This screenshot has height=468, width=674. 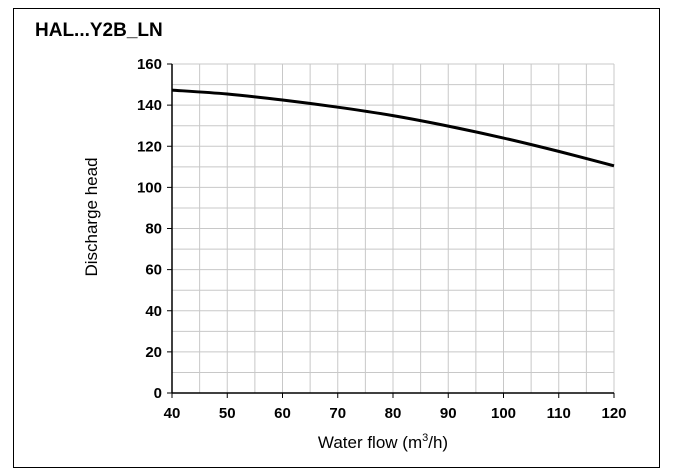 I want to click on x-tick-label: 80, so click(x=393, y=413).